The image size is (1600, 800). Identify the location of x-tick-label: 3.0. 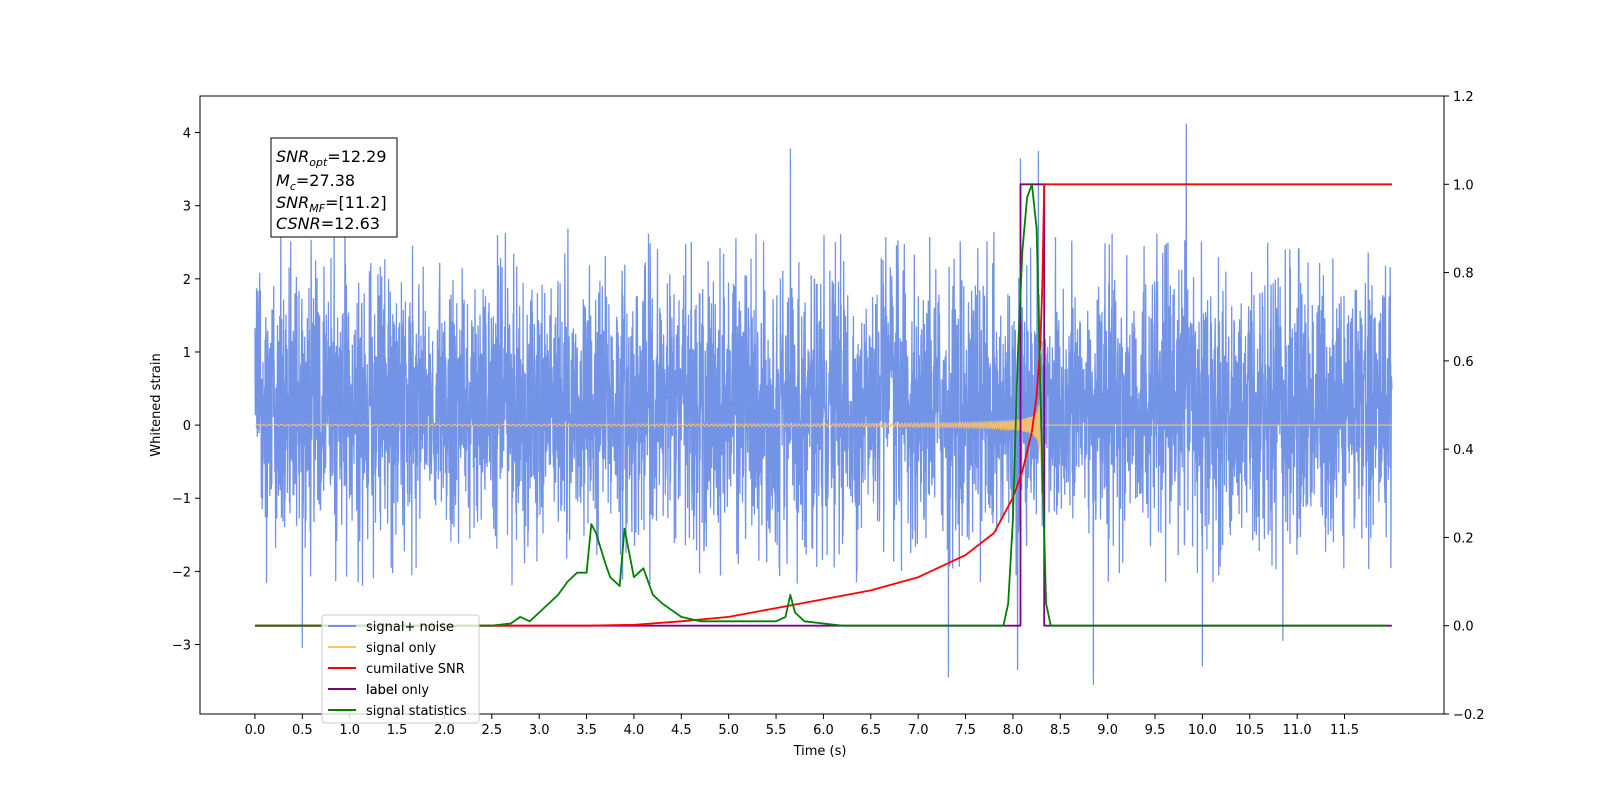
(539, 730).